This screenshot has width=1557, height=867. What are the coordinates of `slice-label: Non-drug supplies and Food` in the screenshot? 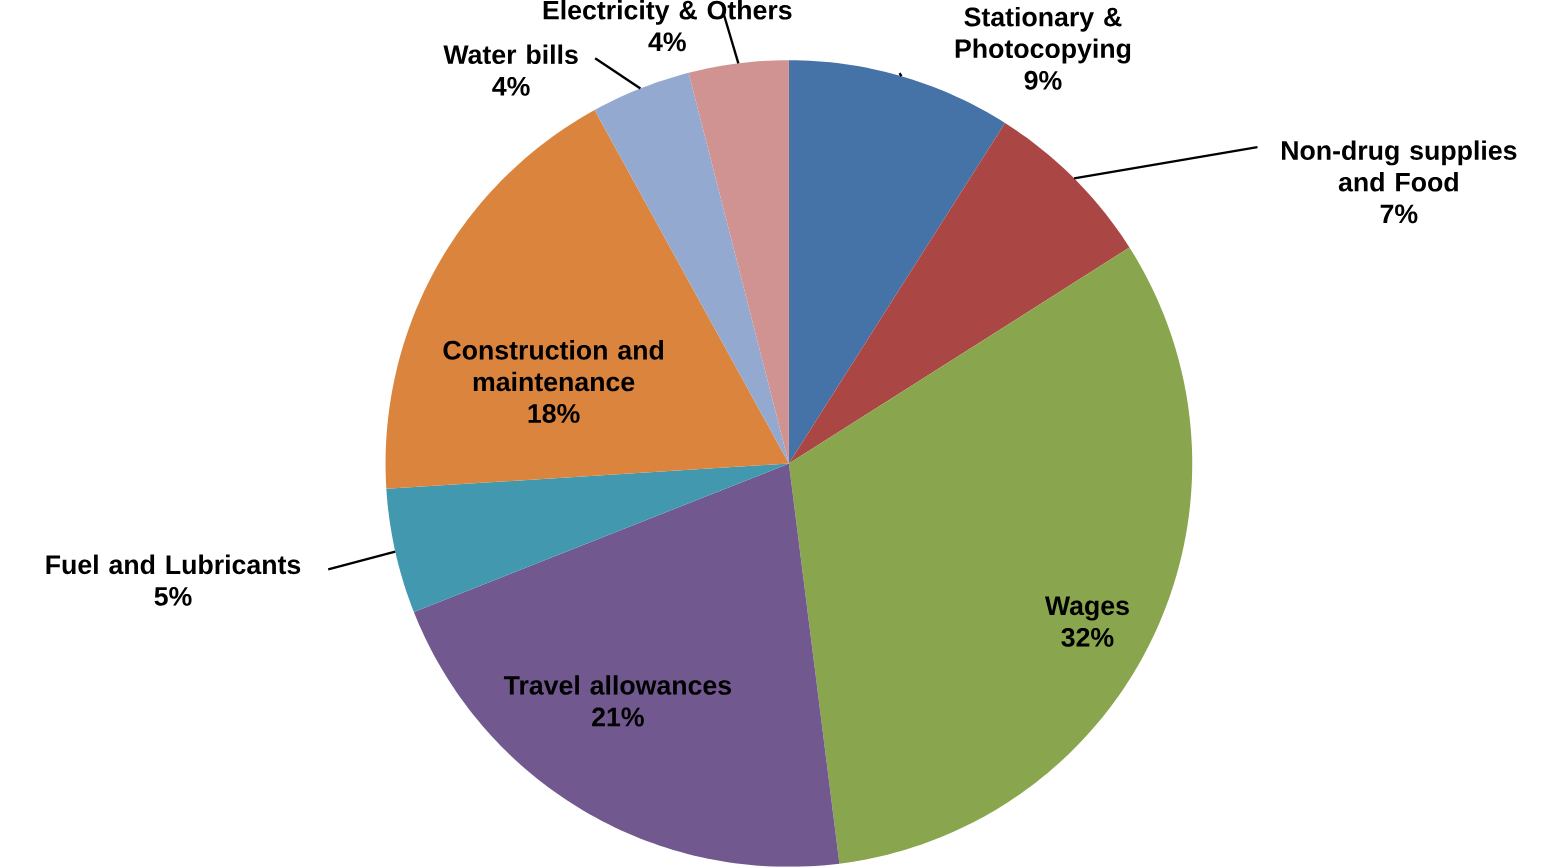 It's located at (1399, 166).